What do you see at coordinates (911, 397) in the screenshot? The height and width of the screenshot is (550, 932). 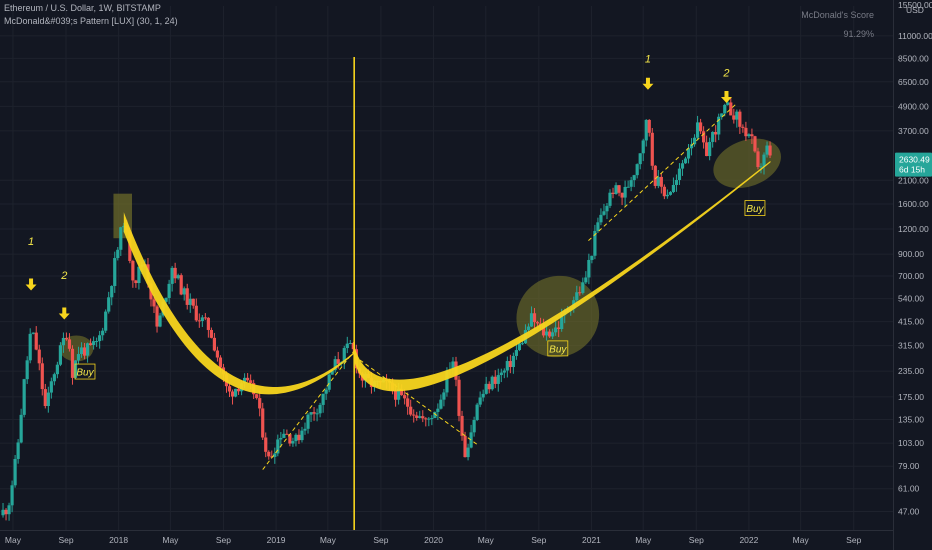 I see `y-tick-label: 175.00` at bounding box center [911, 397].